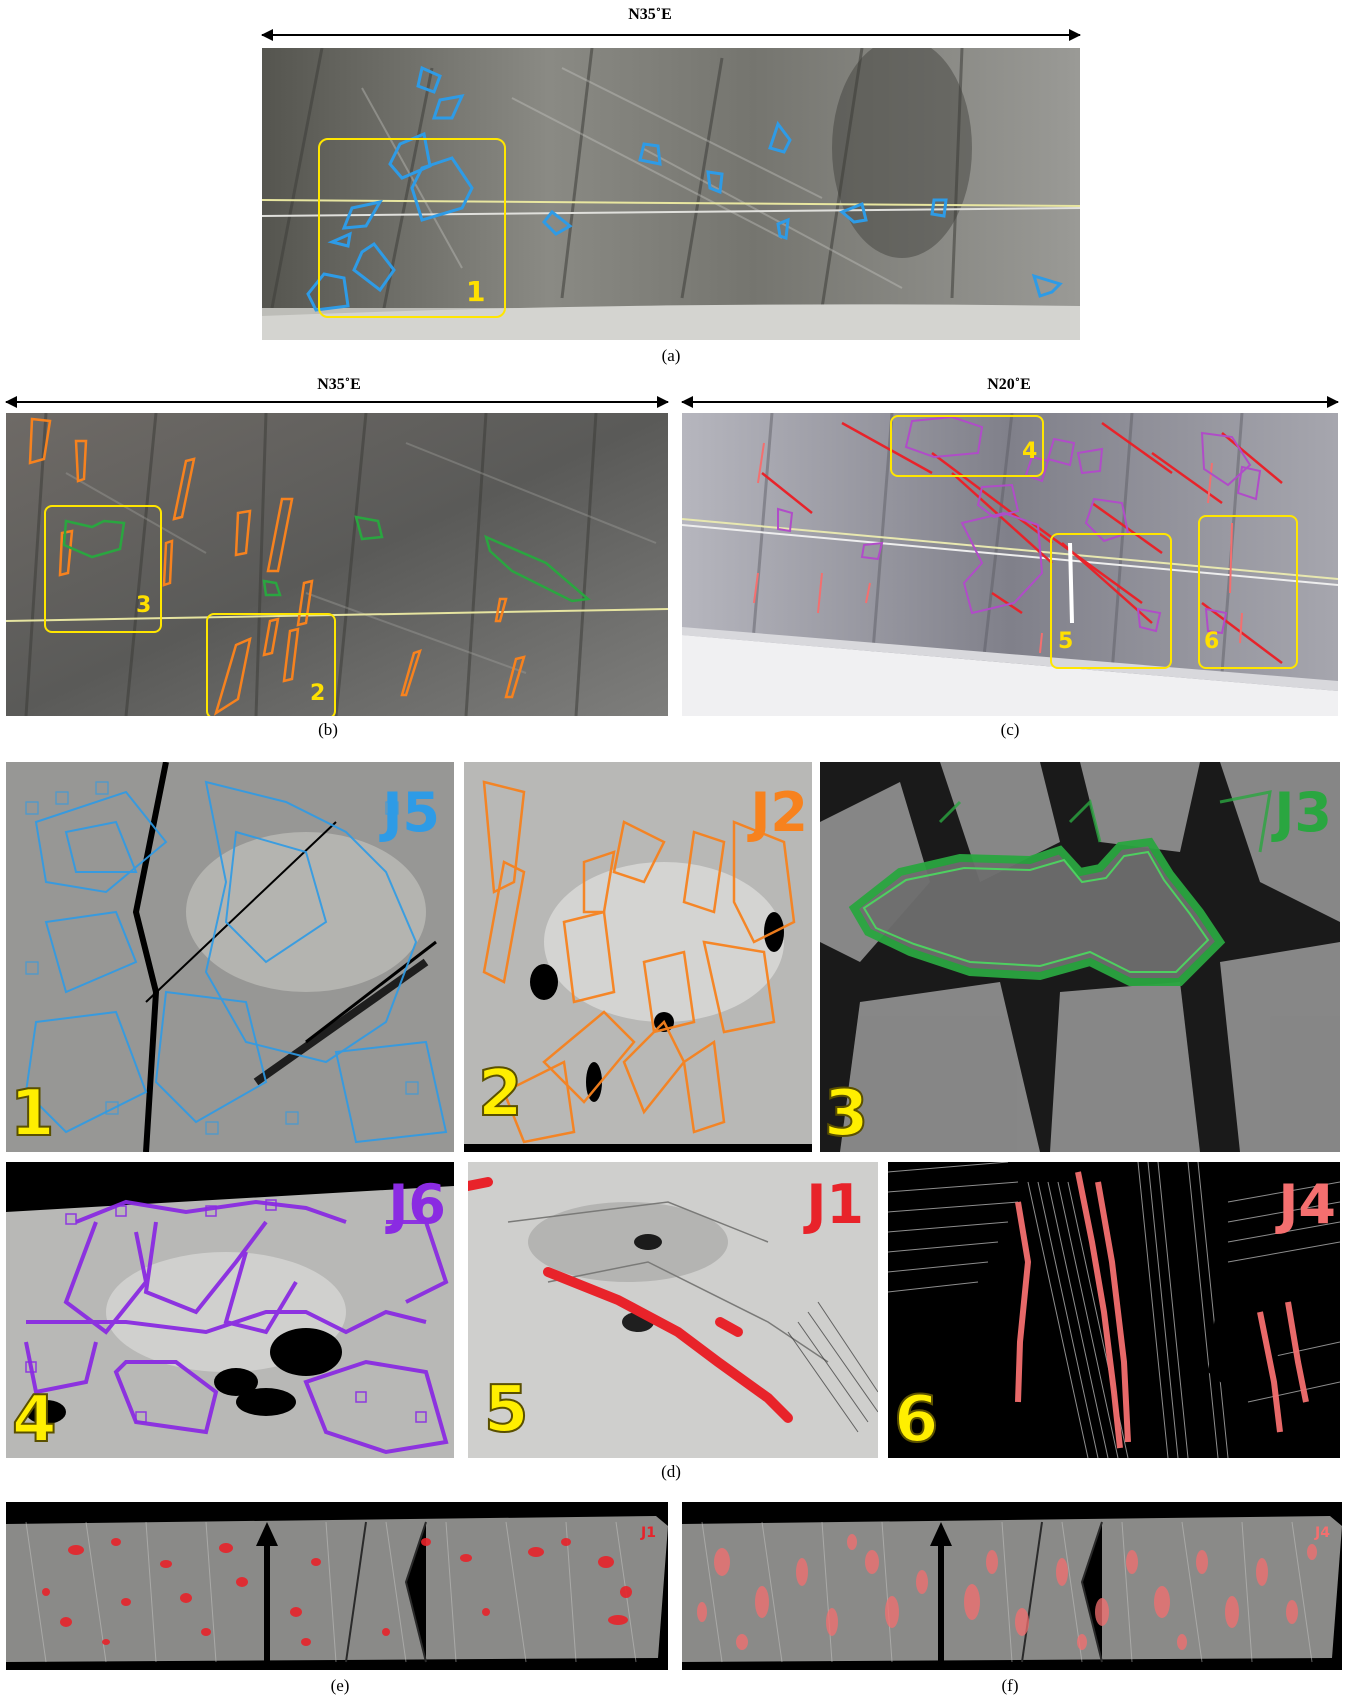 Image resolution: width=1346 pixels, height=1702 pixels. Describe the element at coordinates (671, 355) in the screenshot. I see `panel-a-caption: (a)` at that location.